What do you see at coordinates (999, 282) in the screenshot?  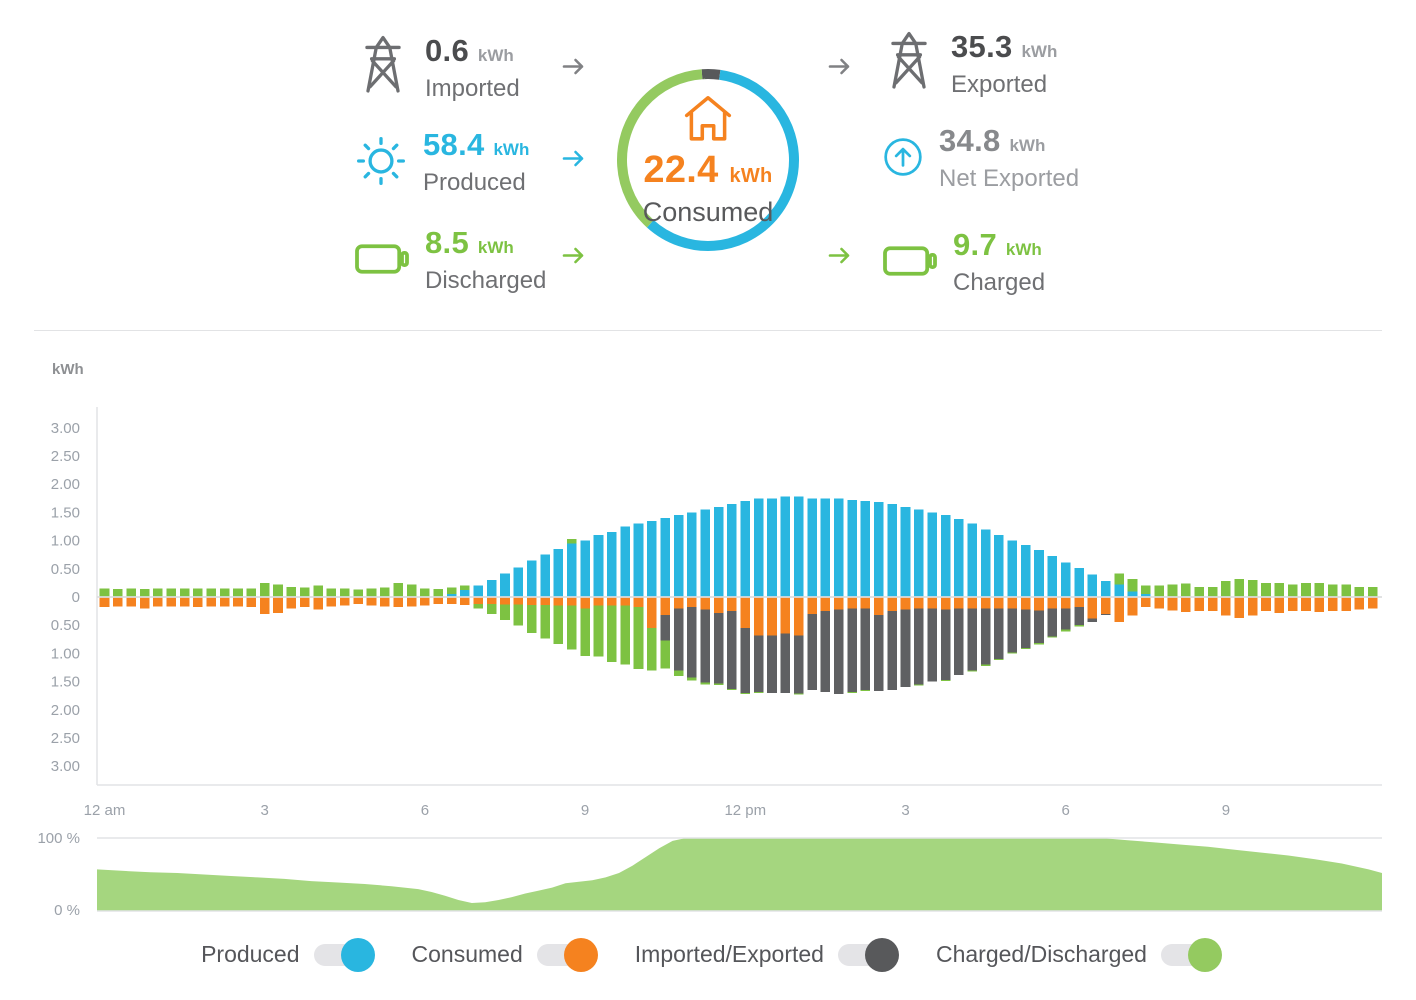 I see `charged-label: Charged` at bounding box center [999, 282].